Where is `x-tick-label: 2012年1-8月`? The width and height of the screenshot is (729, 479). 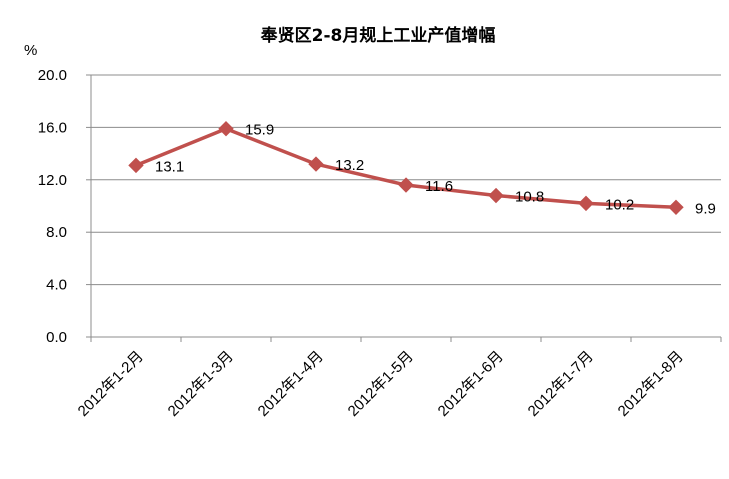
x-tick-label: 2012年1-8月 is located at coordinates (651, 384).